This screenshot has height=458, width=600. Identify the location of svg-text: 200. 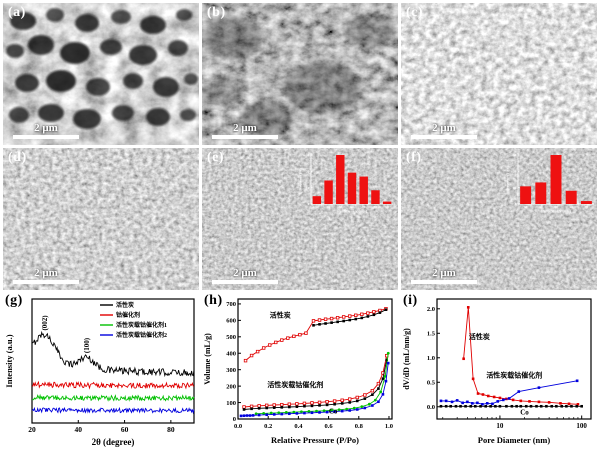
(231, 386).